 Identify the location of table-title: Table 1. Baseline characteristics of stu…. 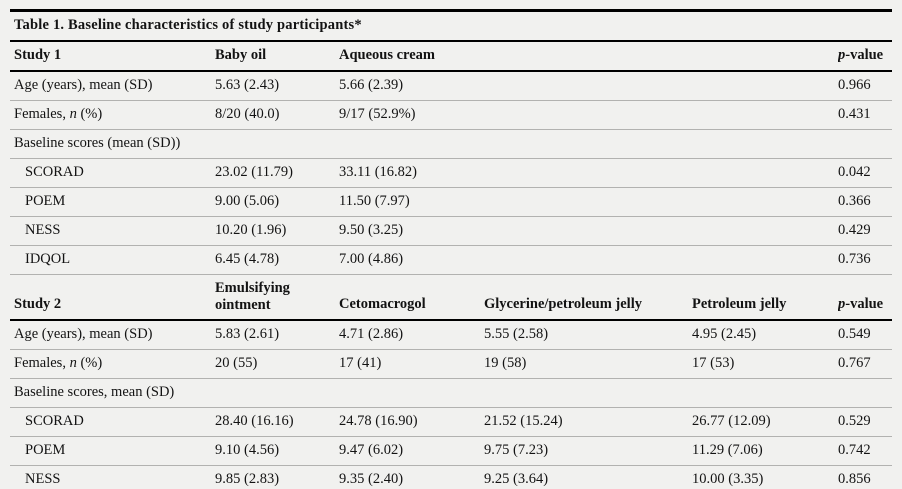
(451, 27).